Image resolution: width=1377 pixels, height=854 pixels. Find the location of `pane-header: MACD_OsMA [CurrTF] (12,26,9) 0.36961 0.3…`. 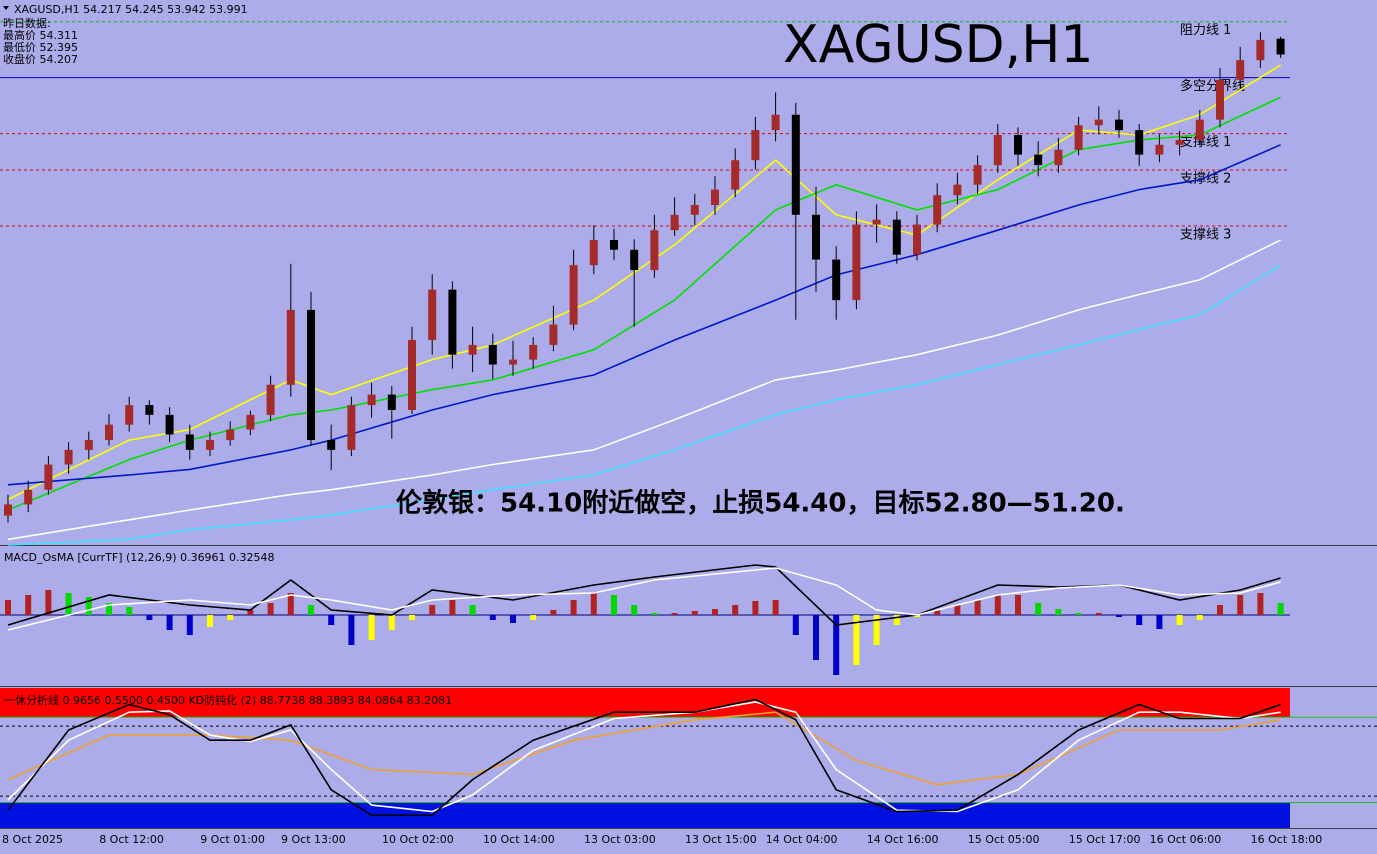

pane-header: MACD_OsMA [CurrTF] (12,26,9) 0.36961 0.3… is located at coordinates (139, 557).